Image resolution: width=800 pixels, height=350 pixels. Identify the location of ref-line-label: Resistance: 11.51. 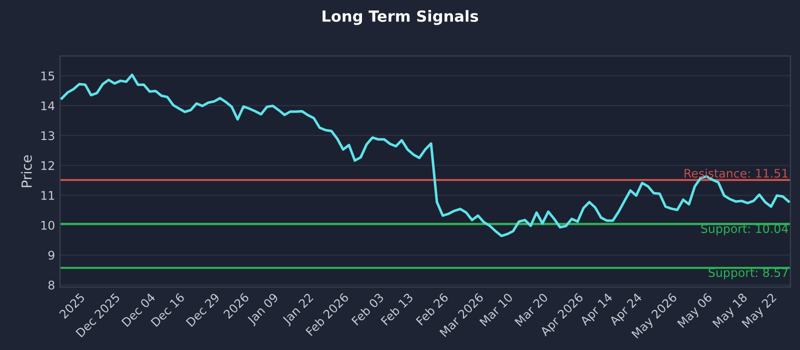
(736, 173).